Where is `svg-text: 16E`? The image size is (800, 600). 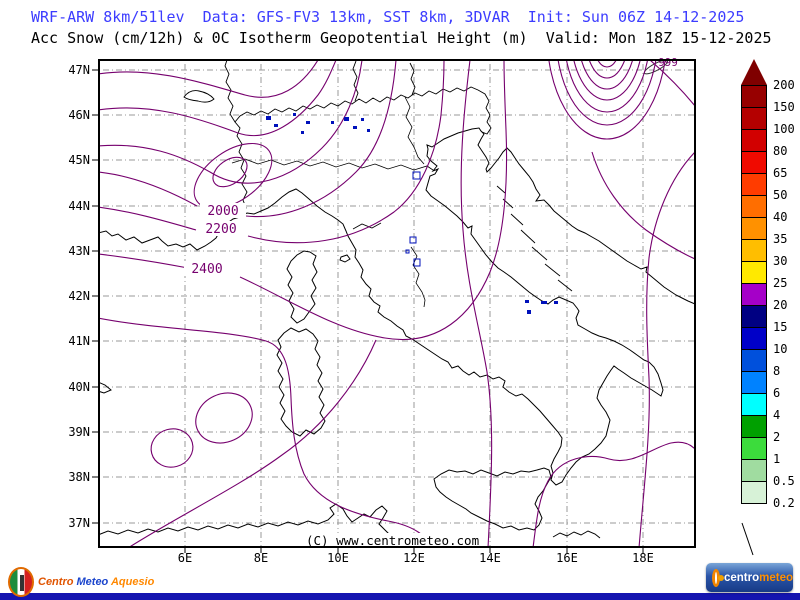
svg-text: 16E is located at coordinates (567, 558).